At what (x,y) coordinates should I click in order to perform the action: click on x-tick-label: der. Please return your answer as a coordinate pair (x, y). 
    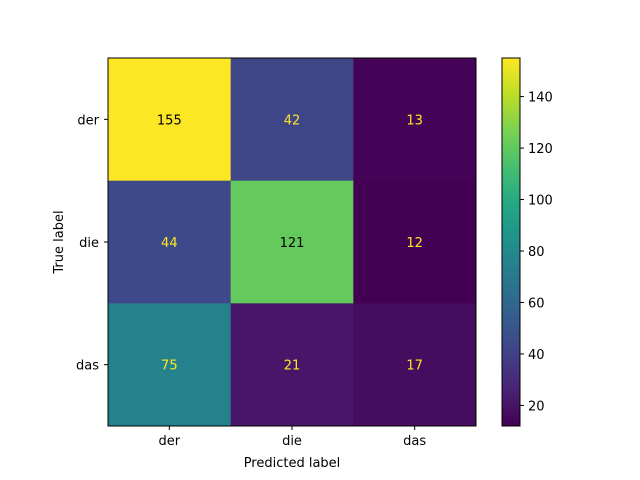
    Looking at the image, I should click on (170, 441).